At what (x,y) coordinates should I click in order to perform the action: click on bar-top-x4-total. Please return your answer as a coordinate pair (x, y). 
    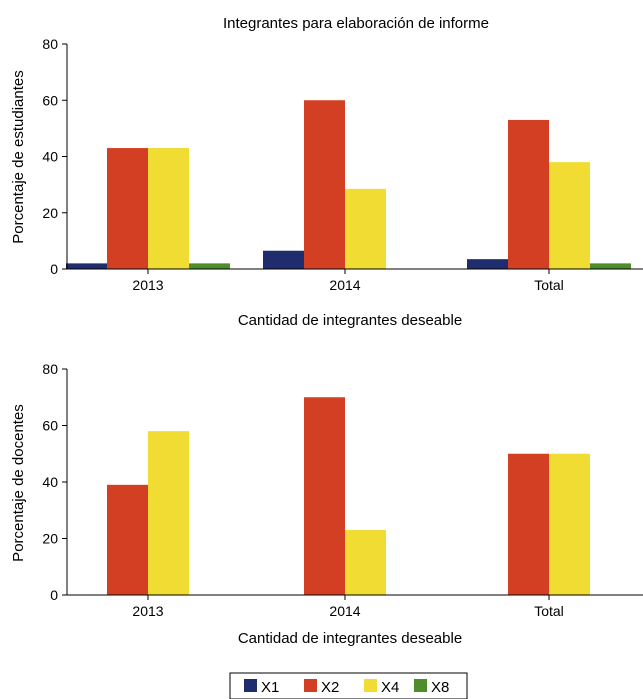
    Looking at the image, I should click on (569, 215).